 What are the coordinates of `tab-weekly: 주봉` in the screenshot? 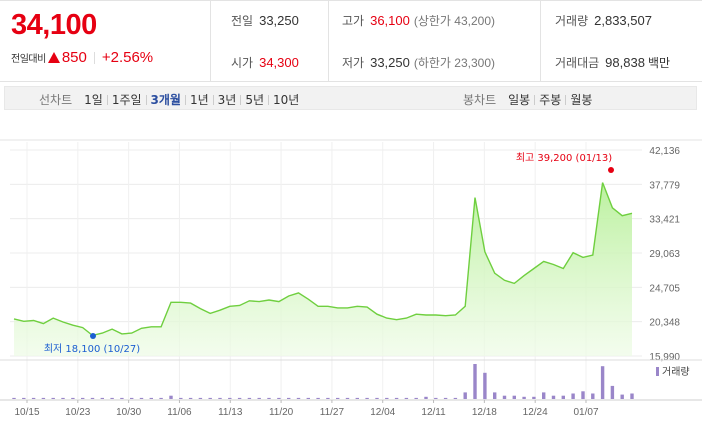 It's located at (550, 100).